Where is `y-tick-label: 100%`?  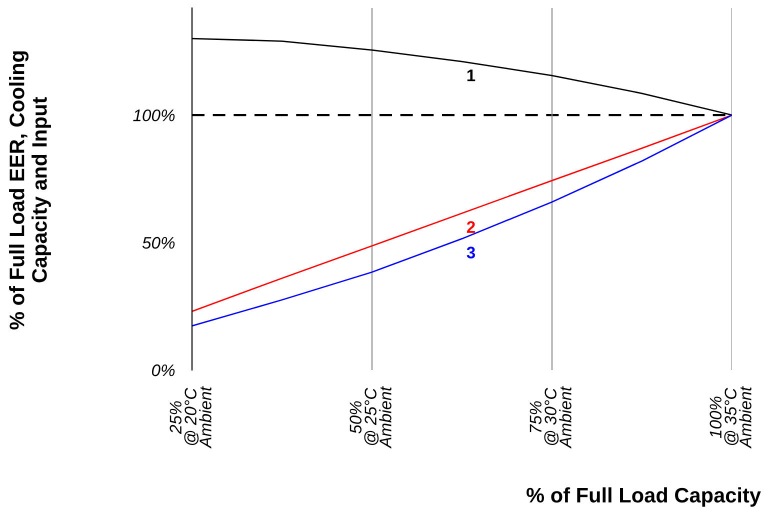 y-tick-label: 100% is located at coordinates (154, 115).